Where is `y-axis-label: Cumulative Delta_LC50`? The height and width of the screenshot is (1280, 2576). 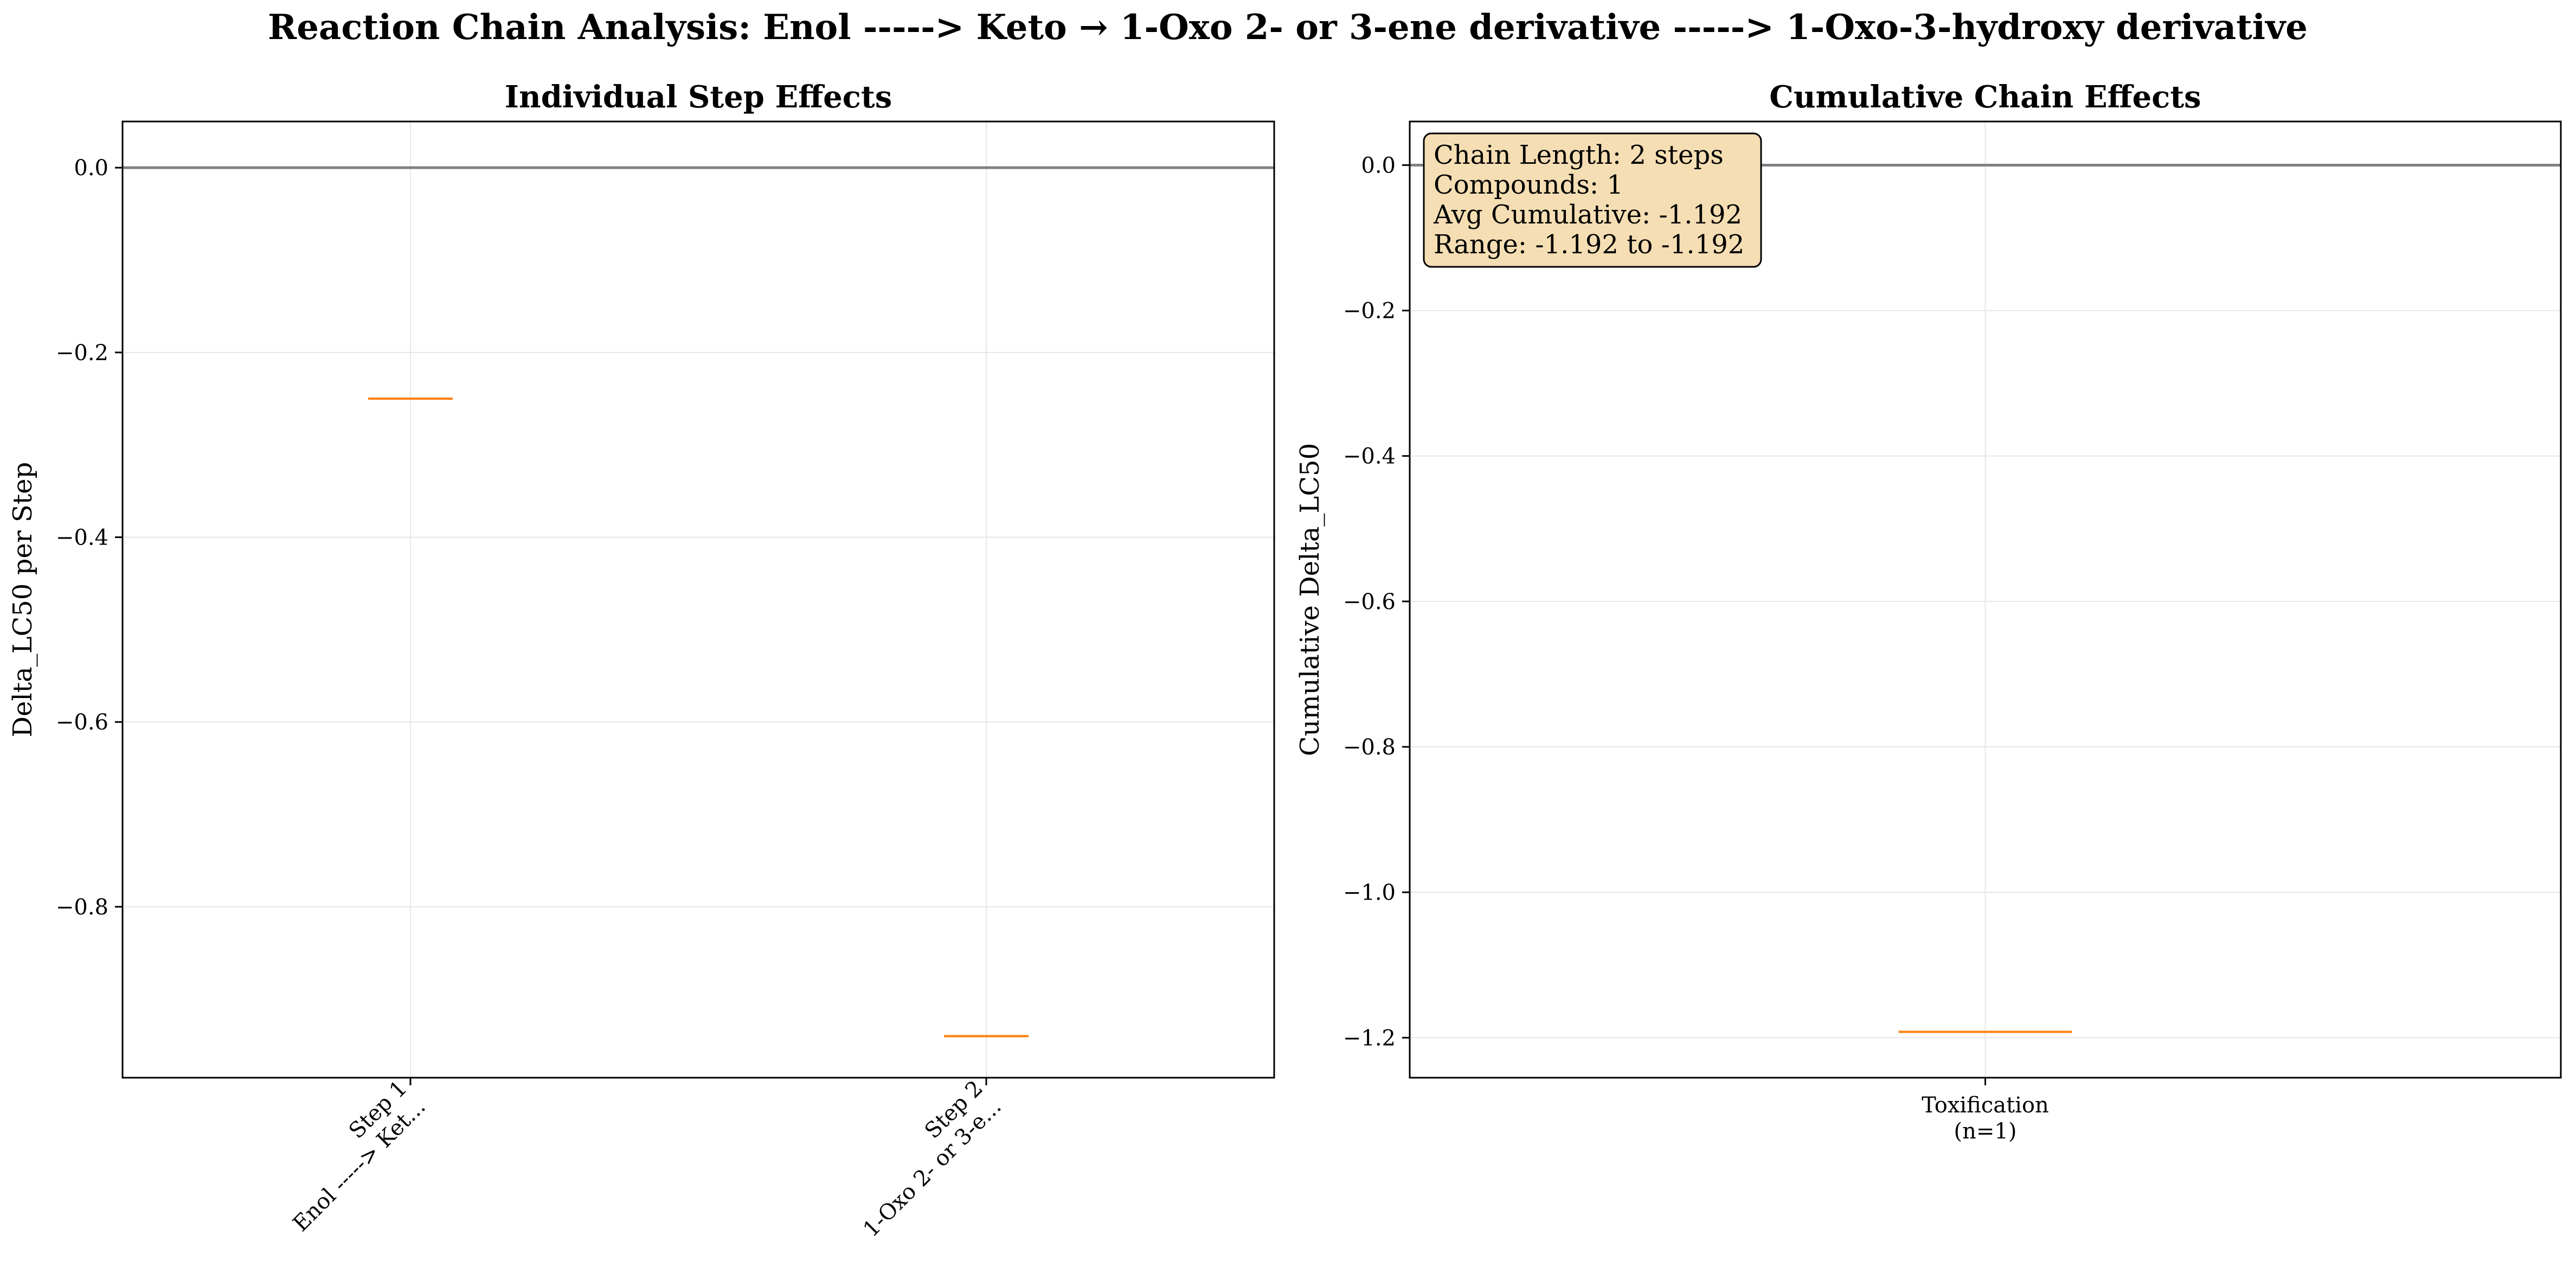
y-axis-label: Cumulative Delta_LC50 is located at coordinates (1310, 599).